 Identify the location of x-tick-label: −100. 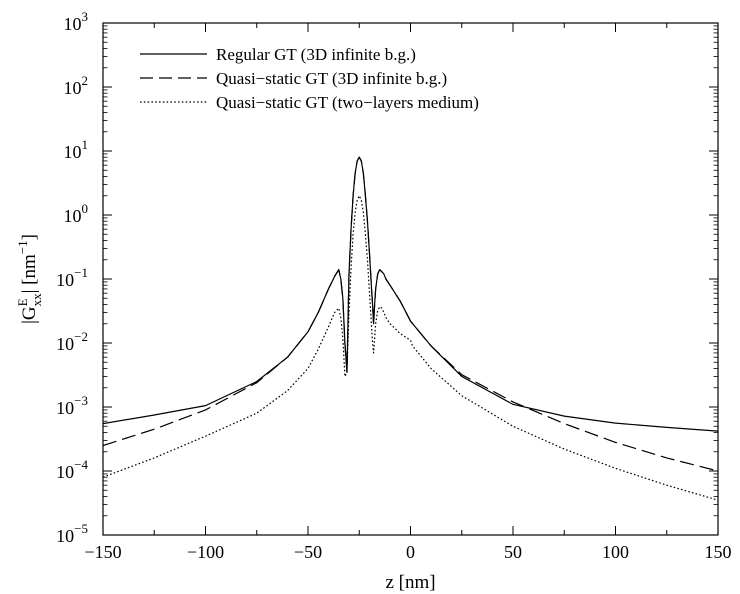
(205, 552).